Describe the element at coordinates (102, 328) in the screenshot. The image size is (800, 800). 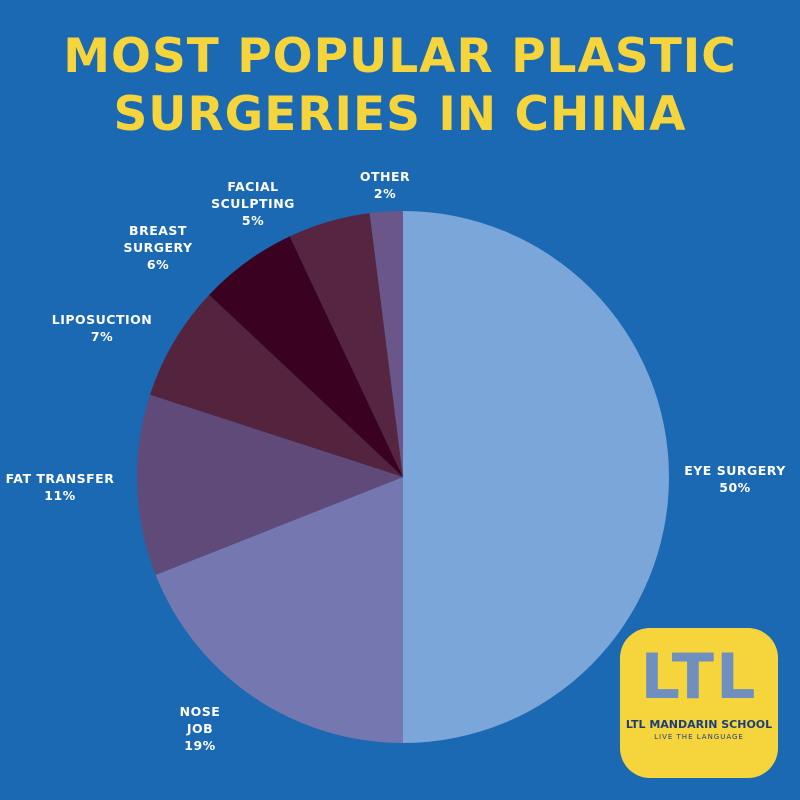
I see `slice-label: LIPOSUCTION 7%` at that location.